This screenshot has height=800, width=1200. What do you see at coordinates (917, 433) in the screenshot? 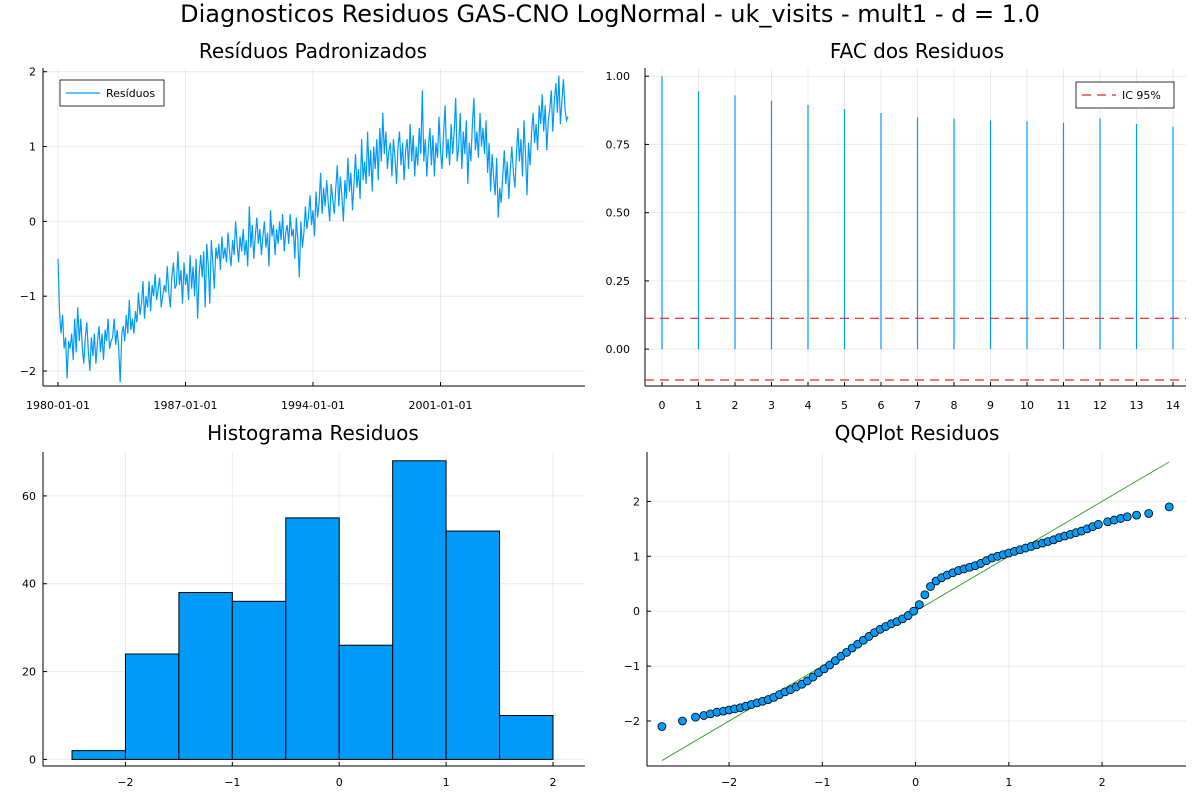
I see `qqplot-title: QQPlot Residuos` at bounding box center [917, 433].